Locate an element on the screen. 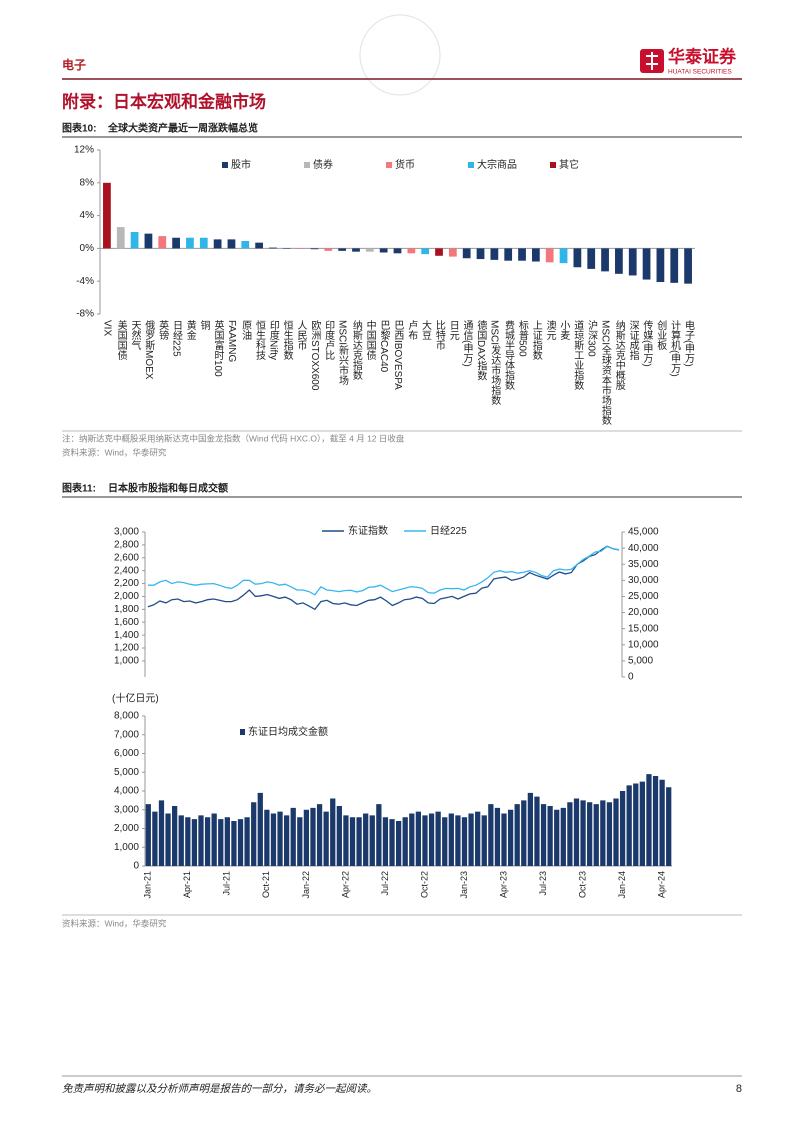 Image resolution: width=802 pixels, height=1133 pixels. x-tick-label: Jan-22 is located at coordinates (306, 885).